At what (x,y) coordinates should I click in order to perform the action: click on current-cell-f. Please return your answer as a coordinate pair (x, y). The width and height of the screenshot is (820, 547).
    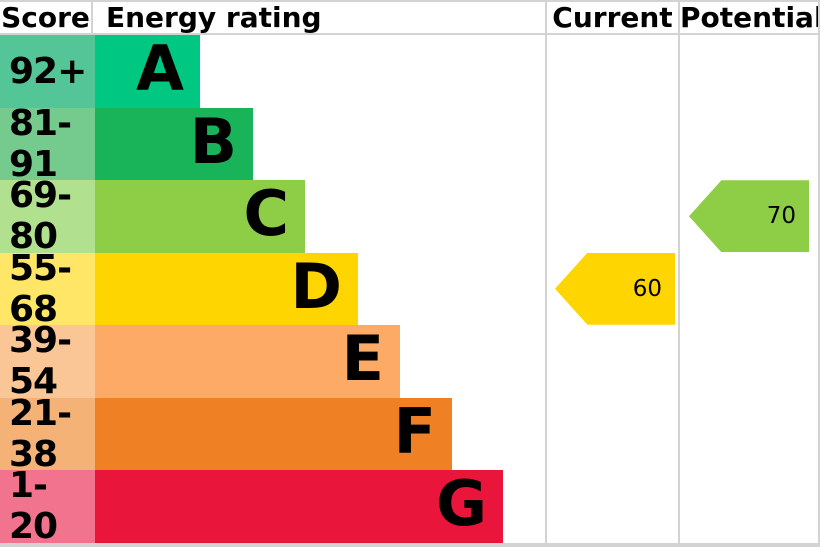
    Looking at the image, I should click on (611, 433).